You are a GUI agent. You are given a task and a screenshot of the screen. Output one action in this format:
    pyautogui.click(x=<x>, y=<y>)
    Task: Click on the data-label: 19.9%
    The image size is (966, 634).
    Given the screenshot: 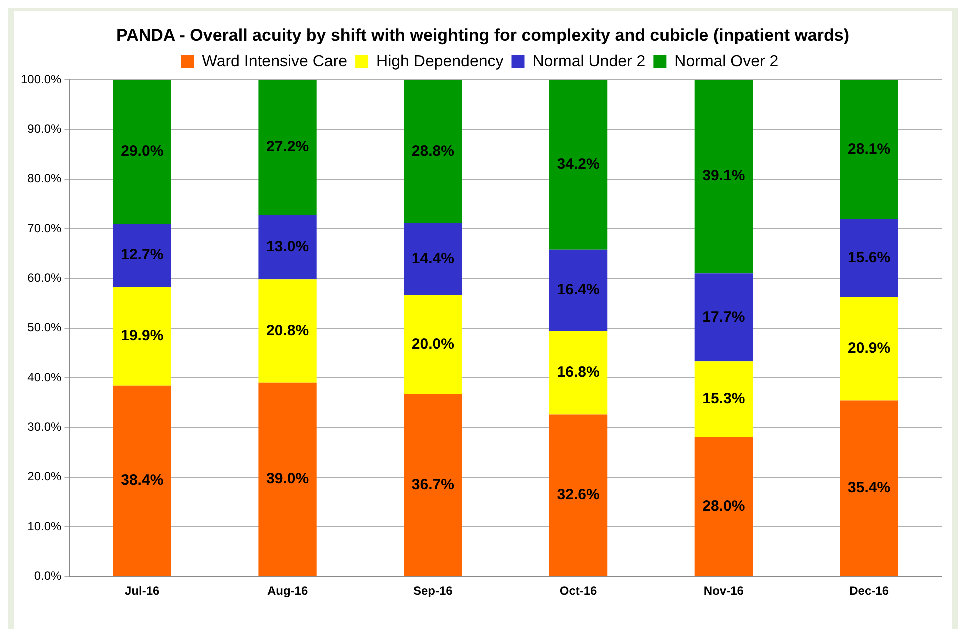 What is the action you would take?
    pyautogui.click(x=142, y=336)
    